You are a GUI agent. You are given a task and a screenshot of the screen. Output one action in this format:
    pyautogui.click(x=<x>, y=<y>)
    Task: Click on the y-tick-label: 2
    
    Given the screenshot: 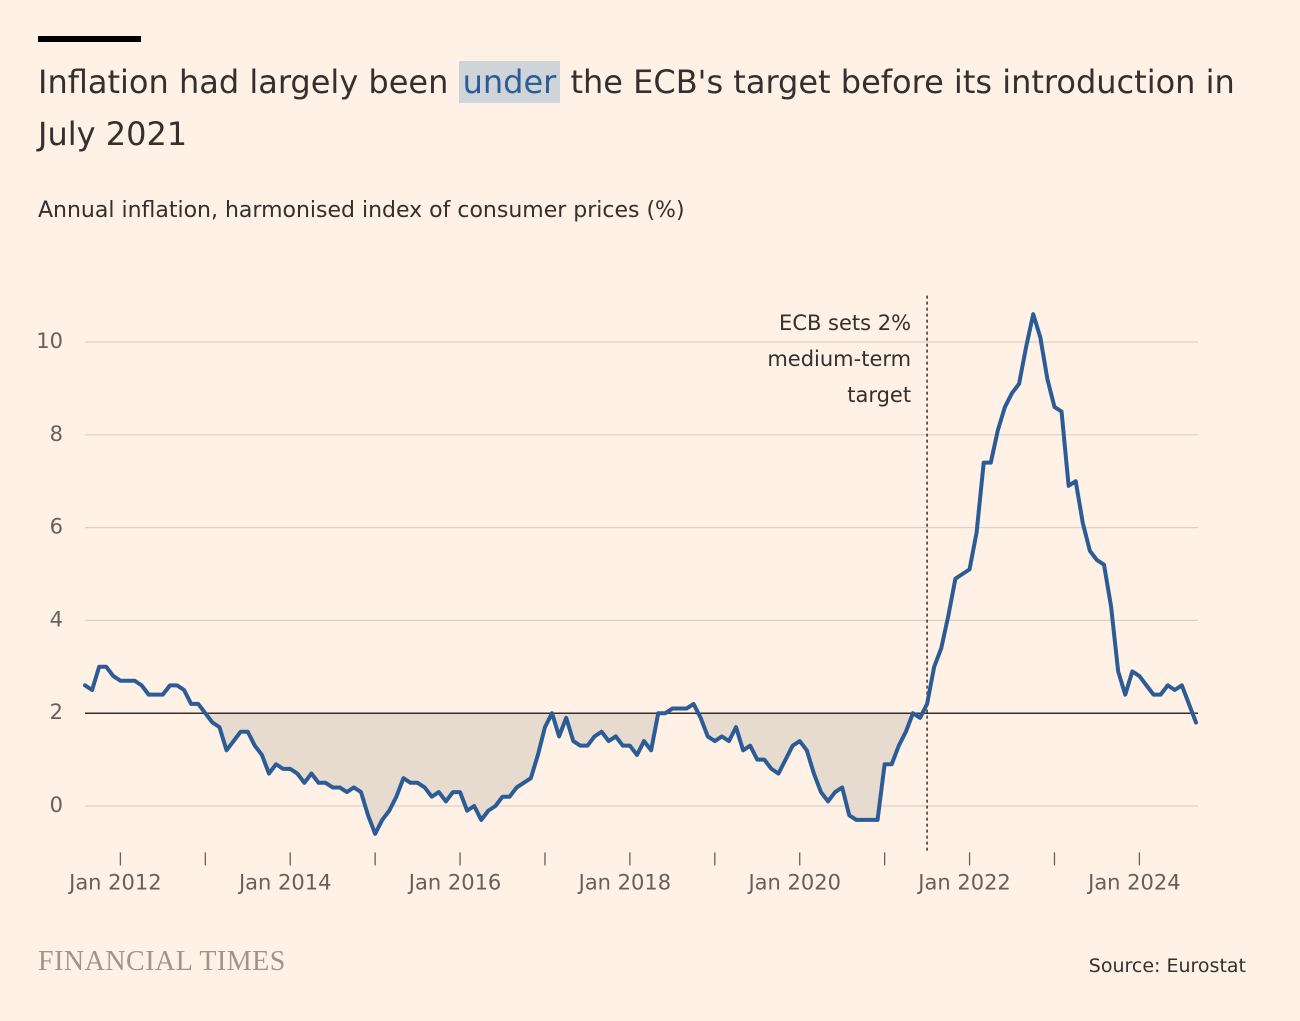 What is the action you would take?
    pyautogui.click(x=56, y=712)
    